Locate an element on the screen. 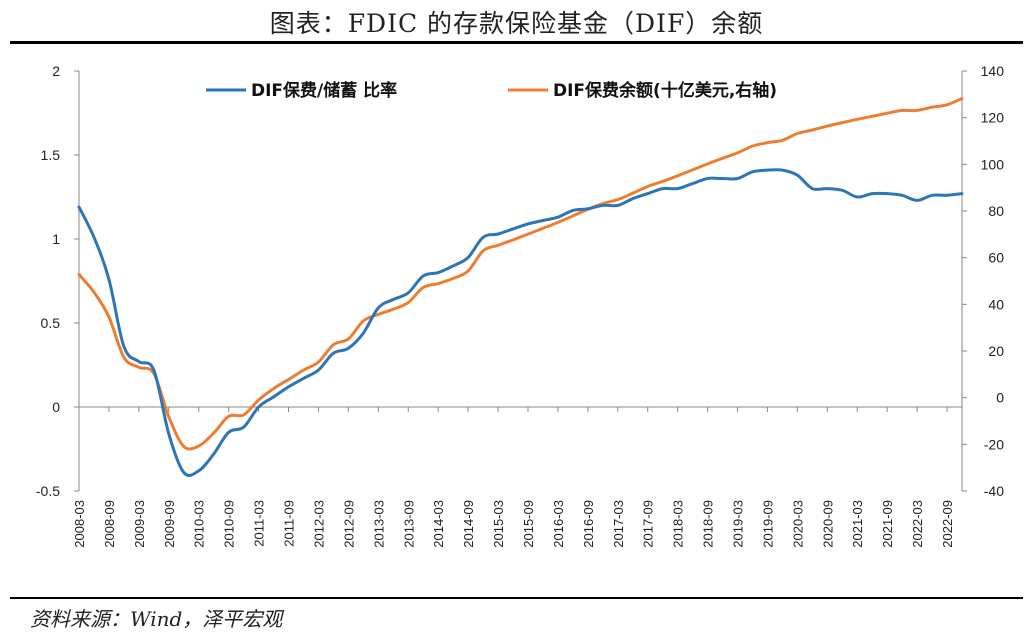 This screenshot has width=1033, height=638. x-tick-label: 2014-09 is located at coordinates (468, 524).